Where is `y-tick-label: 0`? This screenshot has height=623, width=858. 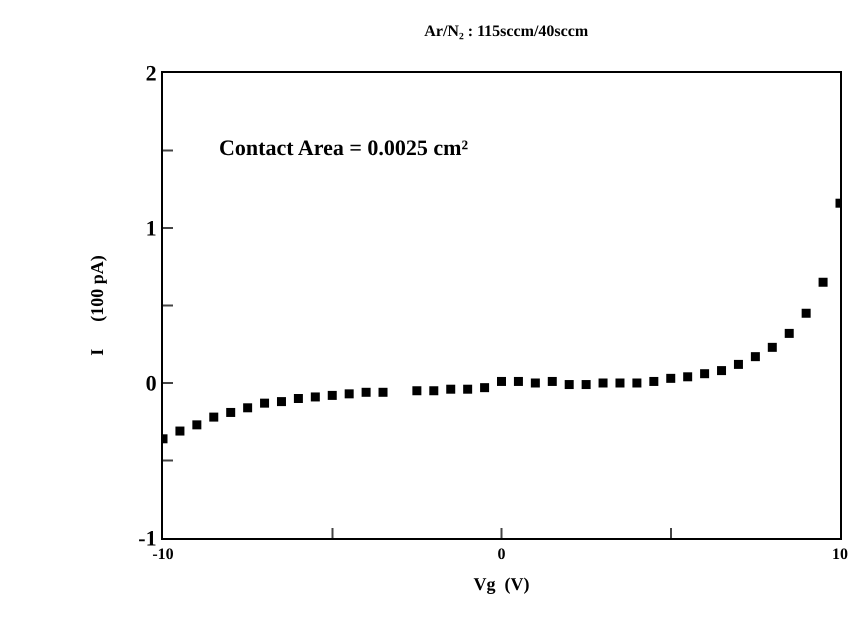 y-tick-label: 0 is located at coordinates (151, 383).